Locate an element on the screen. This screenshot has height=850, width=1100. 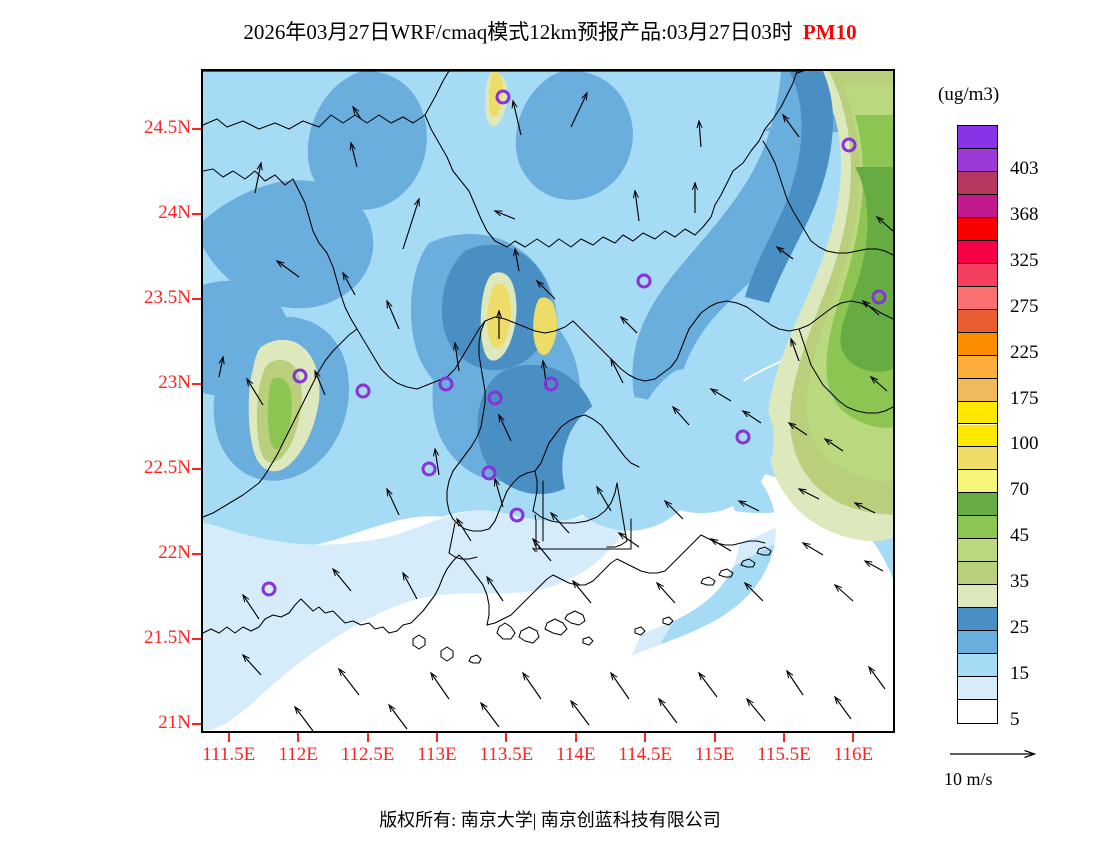
colorbar is located at coordinates (977, 424).